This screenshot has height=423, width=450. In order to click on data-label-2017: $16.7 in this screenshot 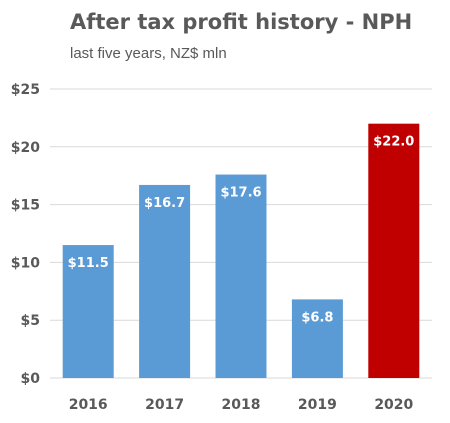, I will do `click(164, 203)`.